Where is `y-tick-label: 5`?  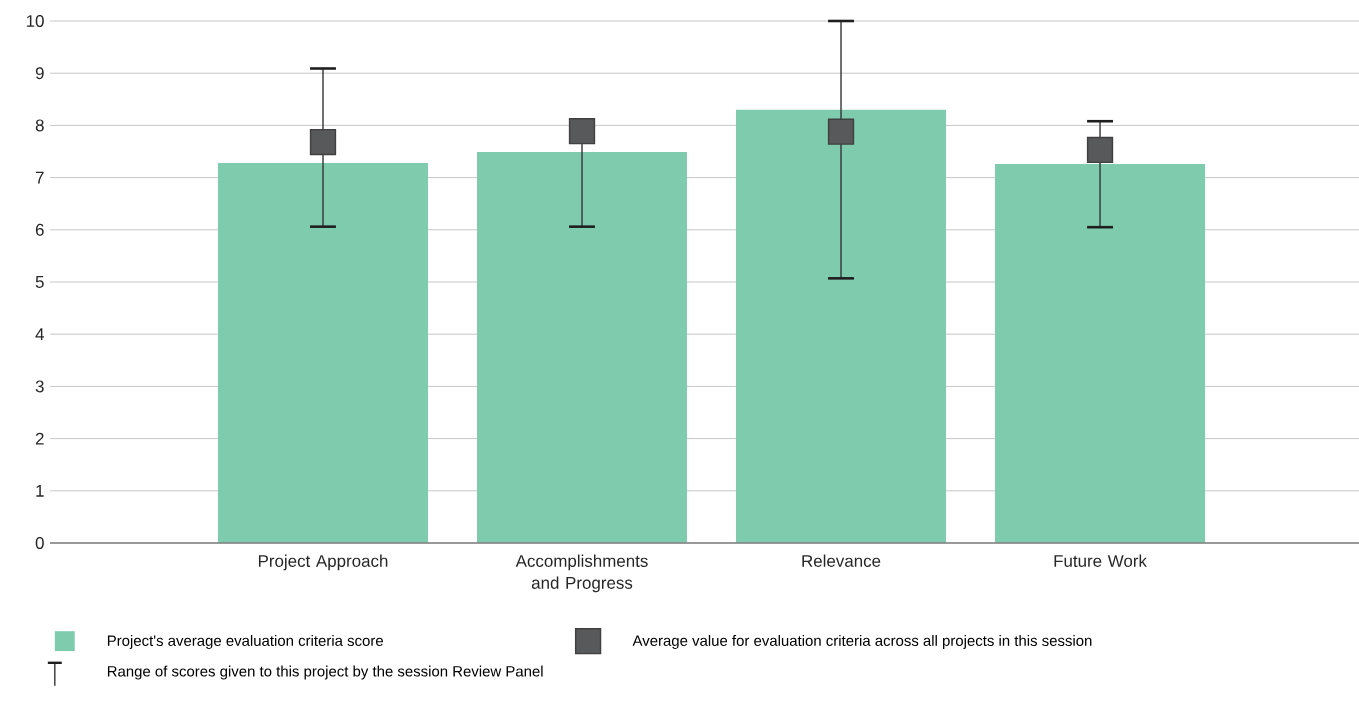
y-tick-label: 5 is located at coordinates (39, 282).